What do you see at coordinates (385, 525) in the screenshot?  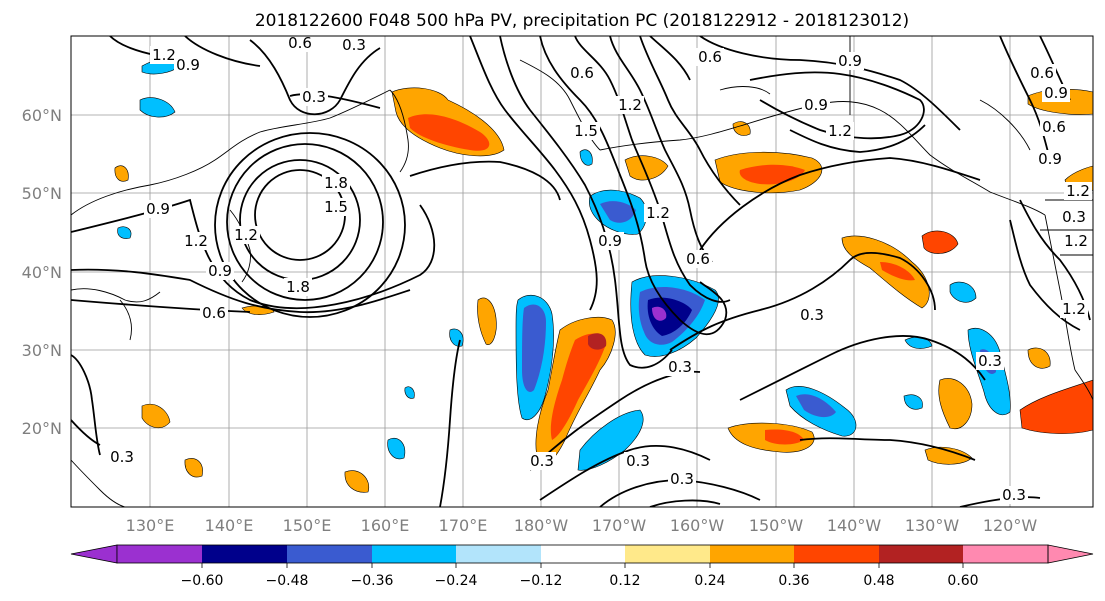 I see `lon-label: 160°E` at bounding box center [385, 525].